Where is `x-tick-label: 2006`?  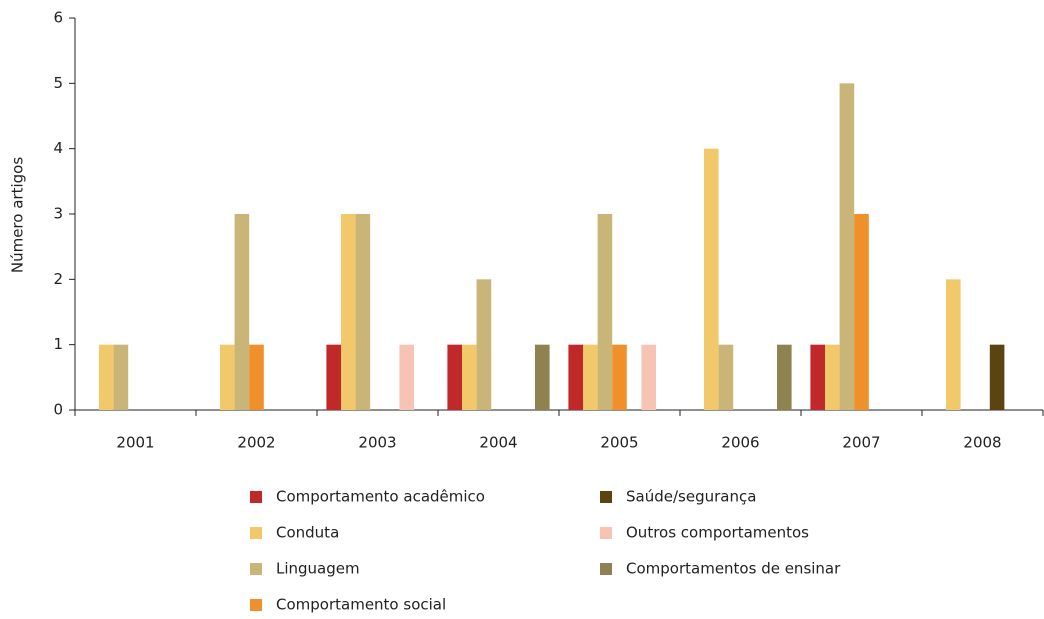 x-tick-label: 2006 is located at coordinates (740, 443).